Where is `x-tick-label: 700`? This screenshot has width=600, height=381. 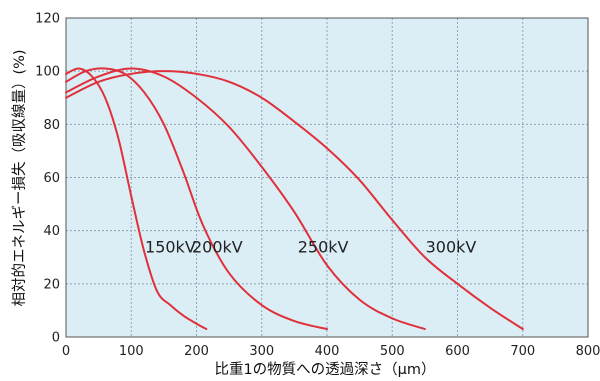 x-tick-label: 700 is located at coordinates (522, 351).